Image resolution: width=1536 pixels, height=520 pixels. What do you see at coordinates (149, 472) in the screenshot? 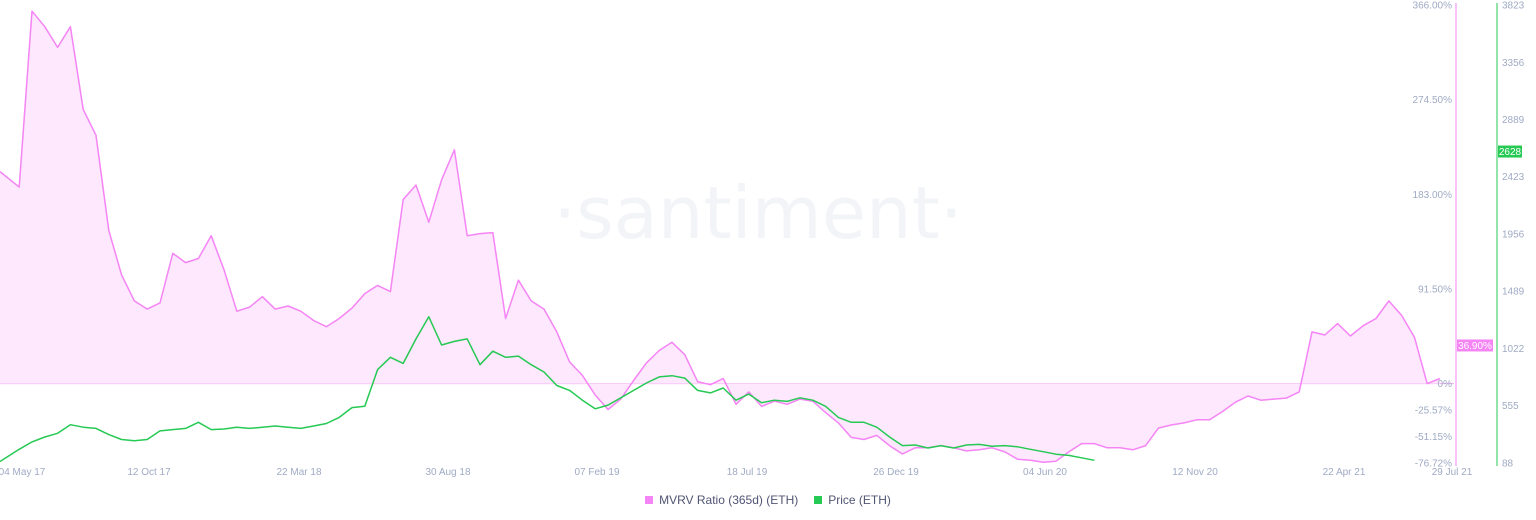
I see `x-axis-tick: 12 Oct 17` at bounding box center [149, 472].